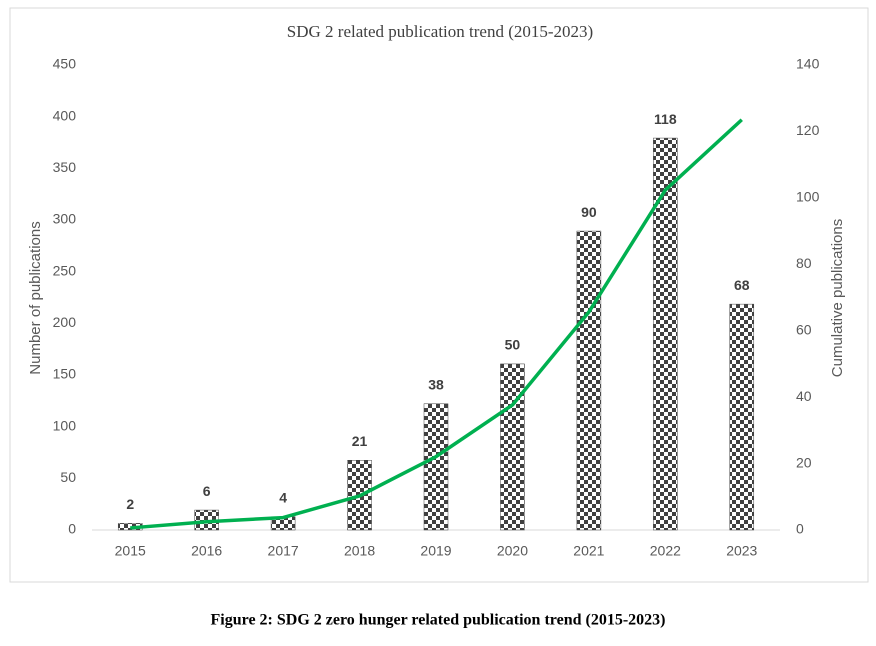 The width and height of the screenshot is (876, 646). I want to click on y-tick-label: 400, so click(65, 115).